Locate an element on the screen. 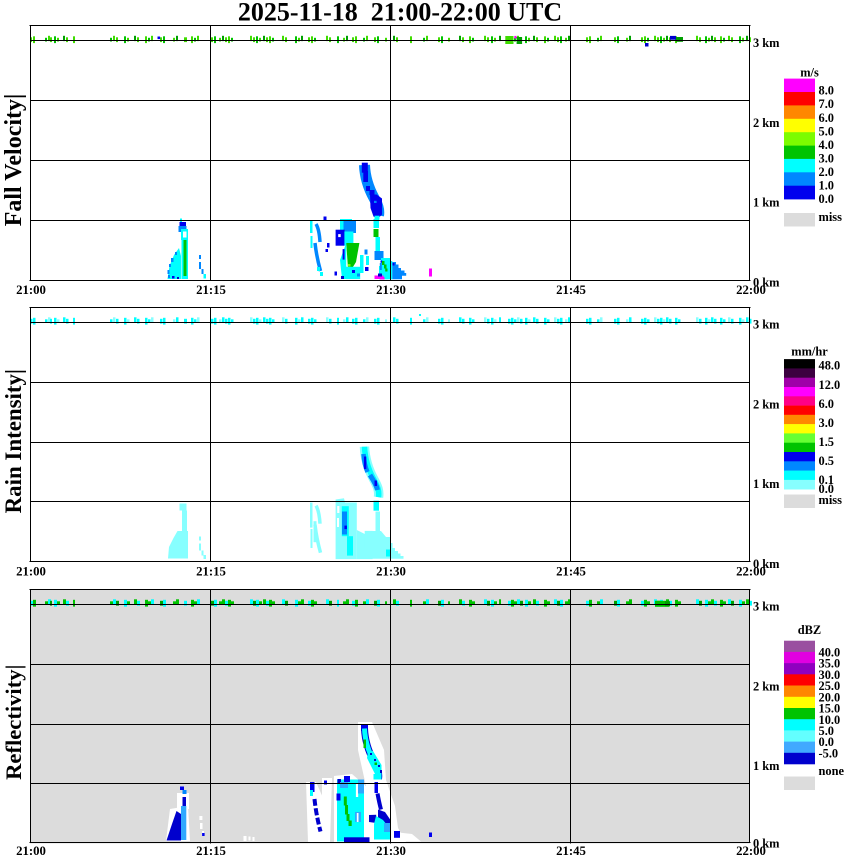 This screenshot has width=850, height=868. svg-text: 2.0 is located at coordinates (827, 172).